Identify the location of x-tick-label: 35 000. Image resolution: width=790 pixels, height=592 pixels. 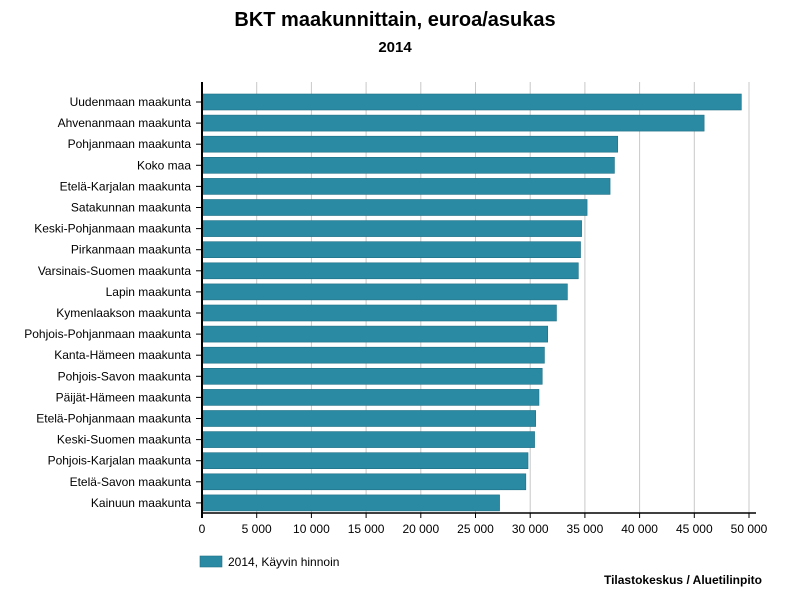
(585, 529).